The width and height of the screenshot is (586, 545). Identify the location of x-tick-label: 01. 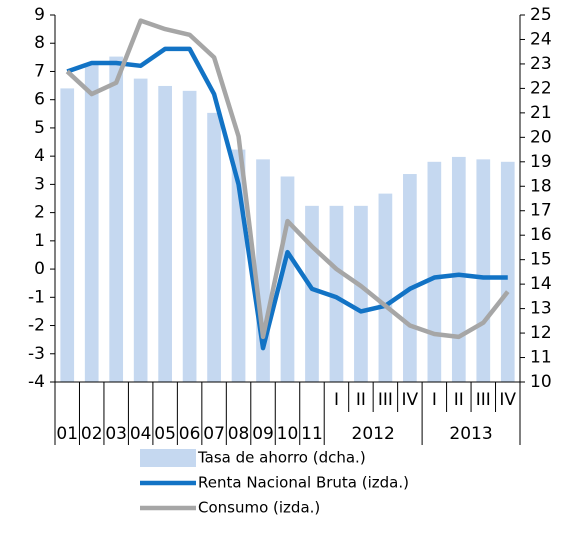
(67, 434).